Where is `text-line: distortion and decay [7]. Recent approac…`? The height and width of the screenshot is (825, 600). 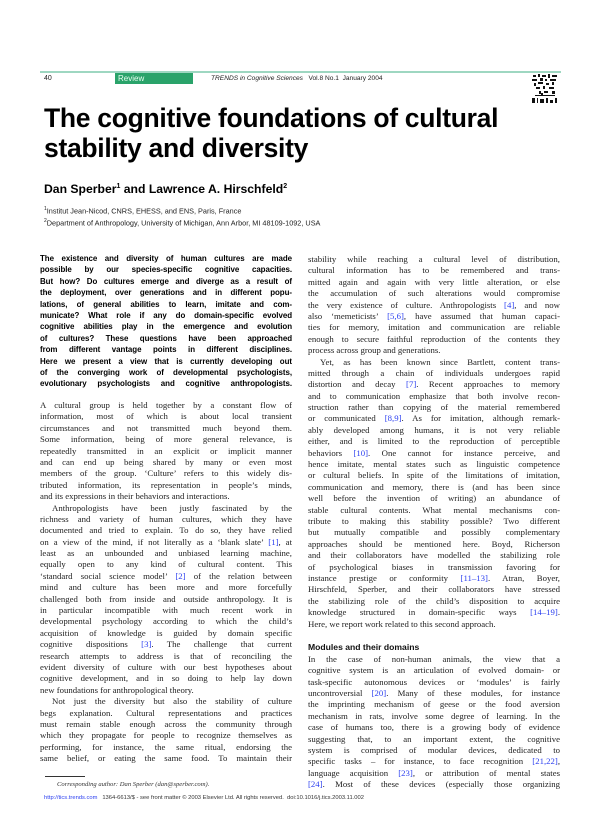 text-line: distortion and decay [7]. Recent approac… is located at coordinates (434, 384).